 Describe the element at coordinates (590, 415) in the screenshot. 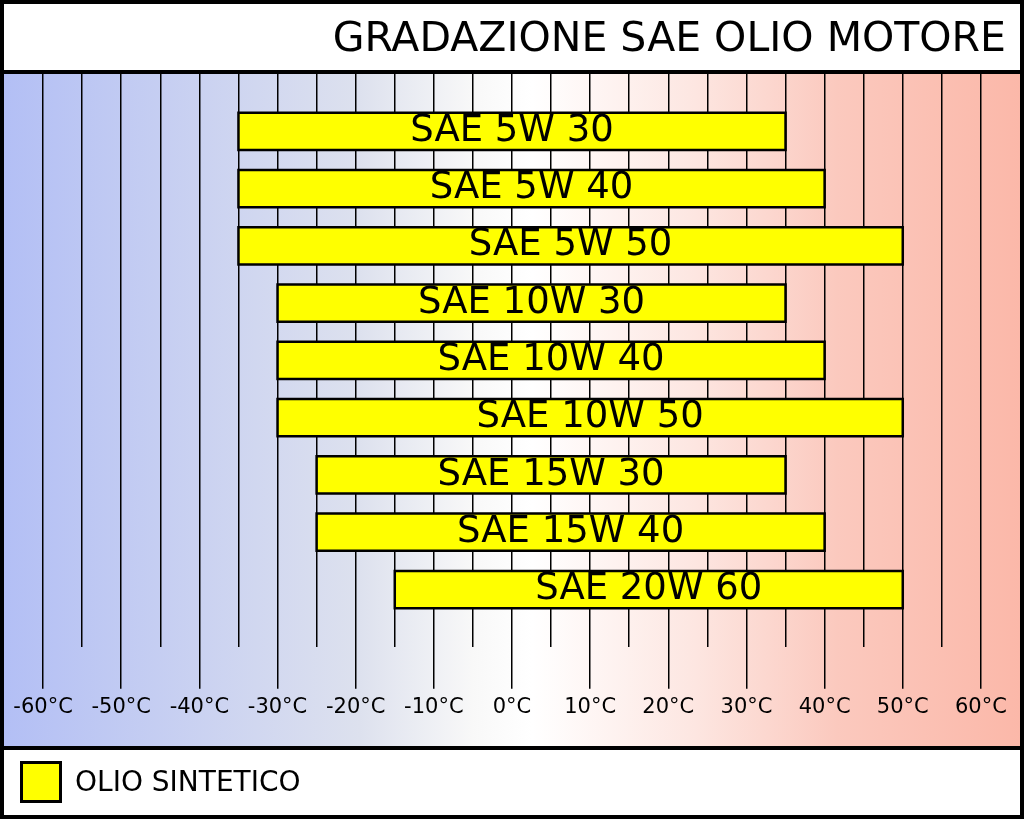

I see `y-tick-label: SAE 10W 50` at that location.